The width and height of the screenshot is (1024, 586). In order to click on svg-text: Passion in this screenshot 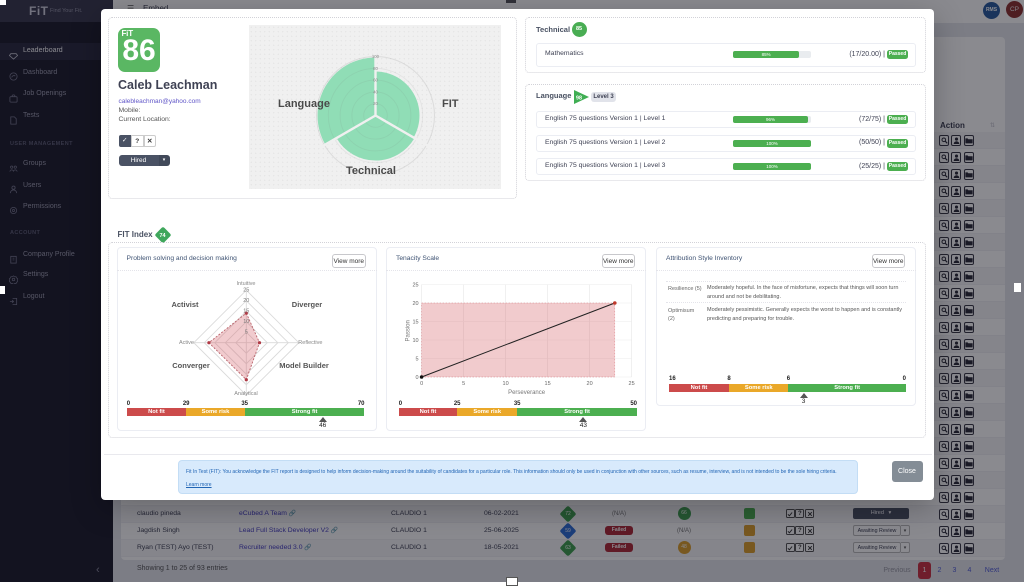, I will do `click(409, 330)`.